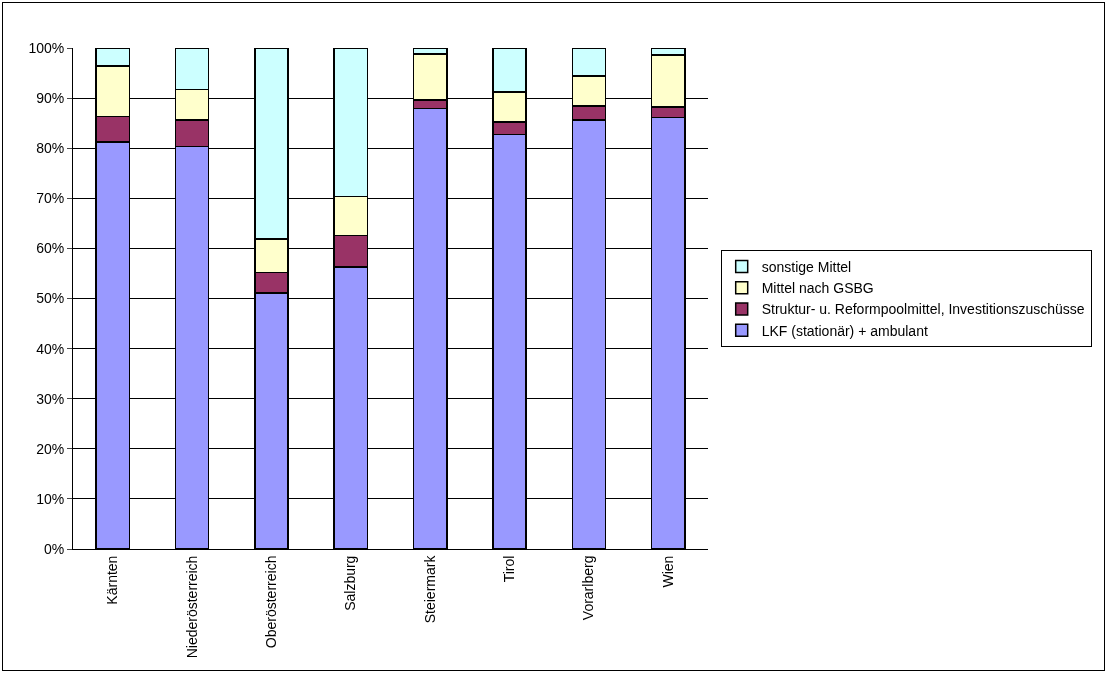  I want to click on x-tick-label: Kärnten, so click(112, 580).